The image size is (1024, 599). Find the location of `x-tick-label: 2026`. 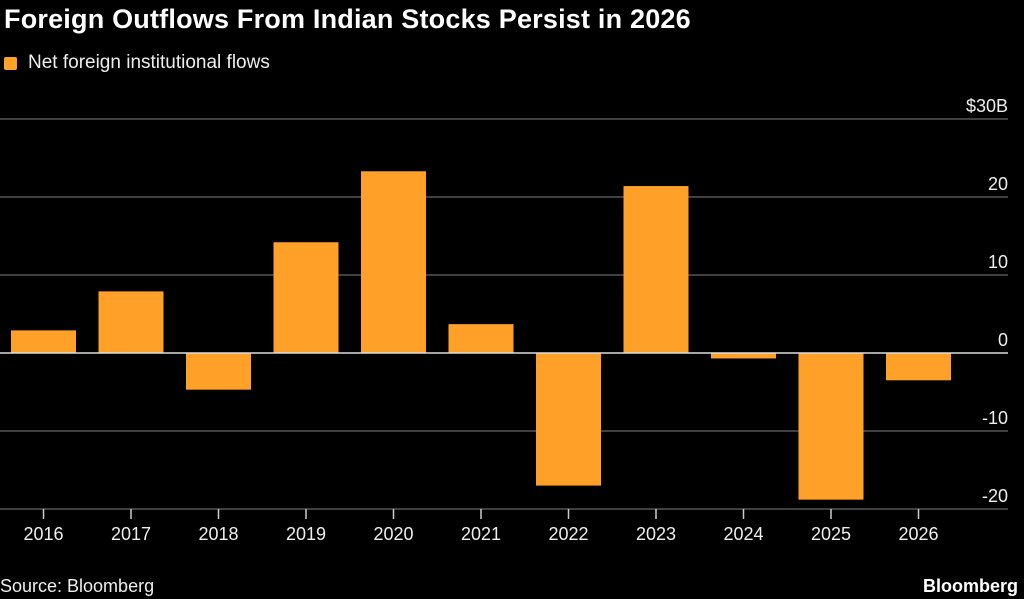

x-tick-label: 2026 is located at coordinates (918, 534).